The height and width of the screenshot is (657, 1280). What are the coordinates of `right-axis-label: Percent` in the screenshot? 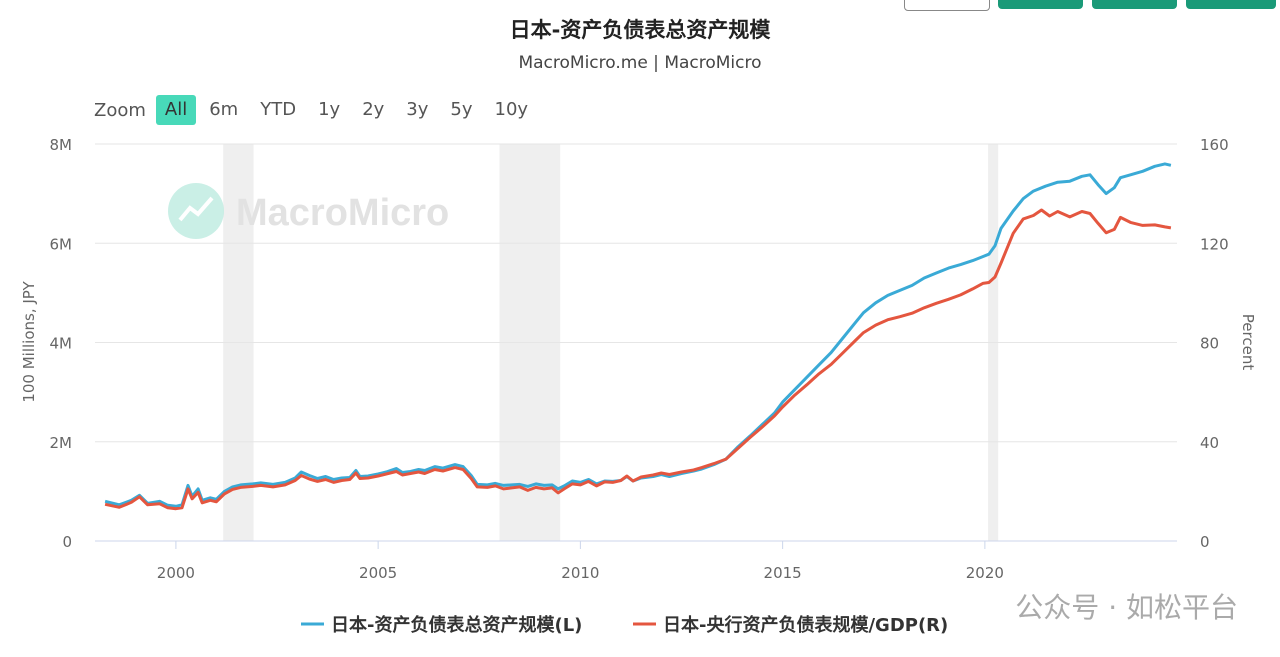 It's located at (1248, 342).